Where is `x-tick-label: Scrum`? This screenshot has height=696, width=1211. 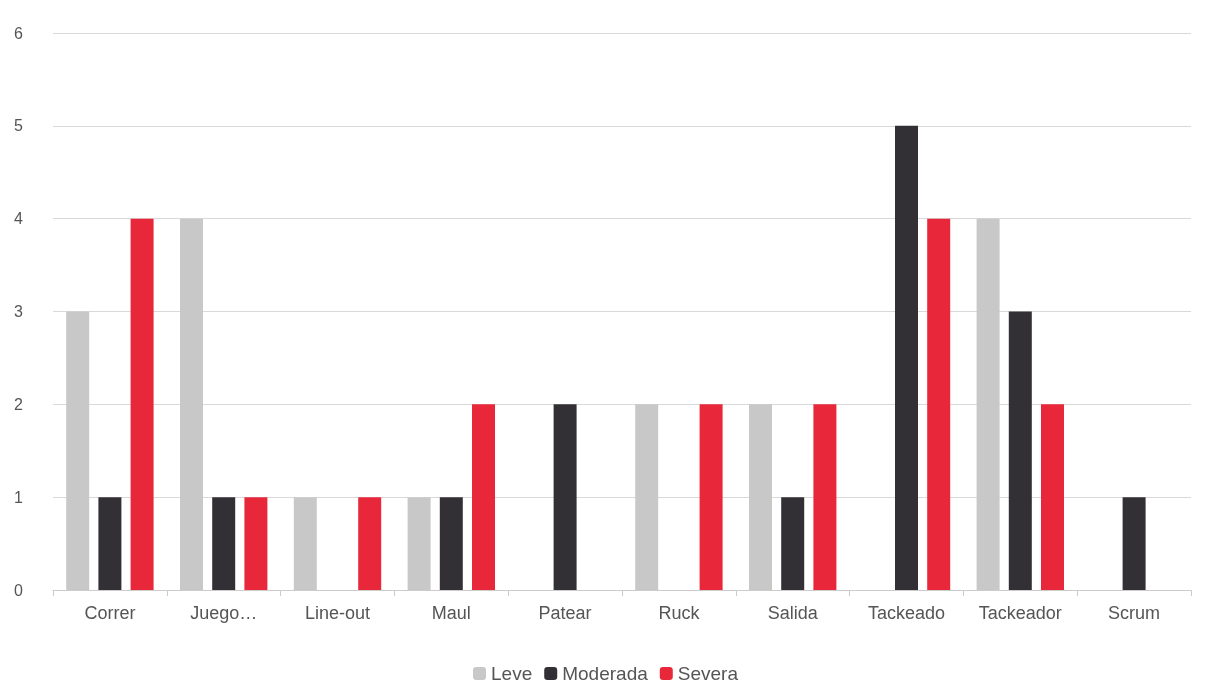
x-tick-label: Scrum is located at coordinates (1134, 613).